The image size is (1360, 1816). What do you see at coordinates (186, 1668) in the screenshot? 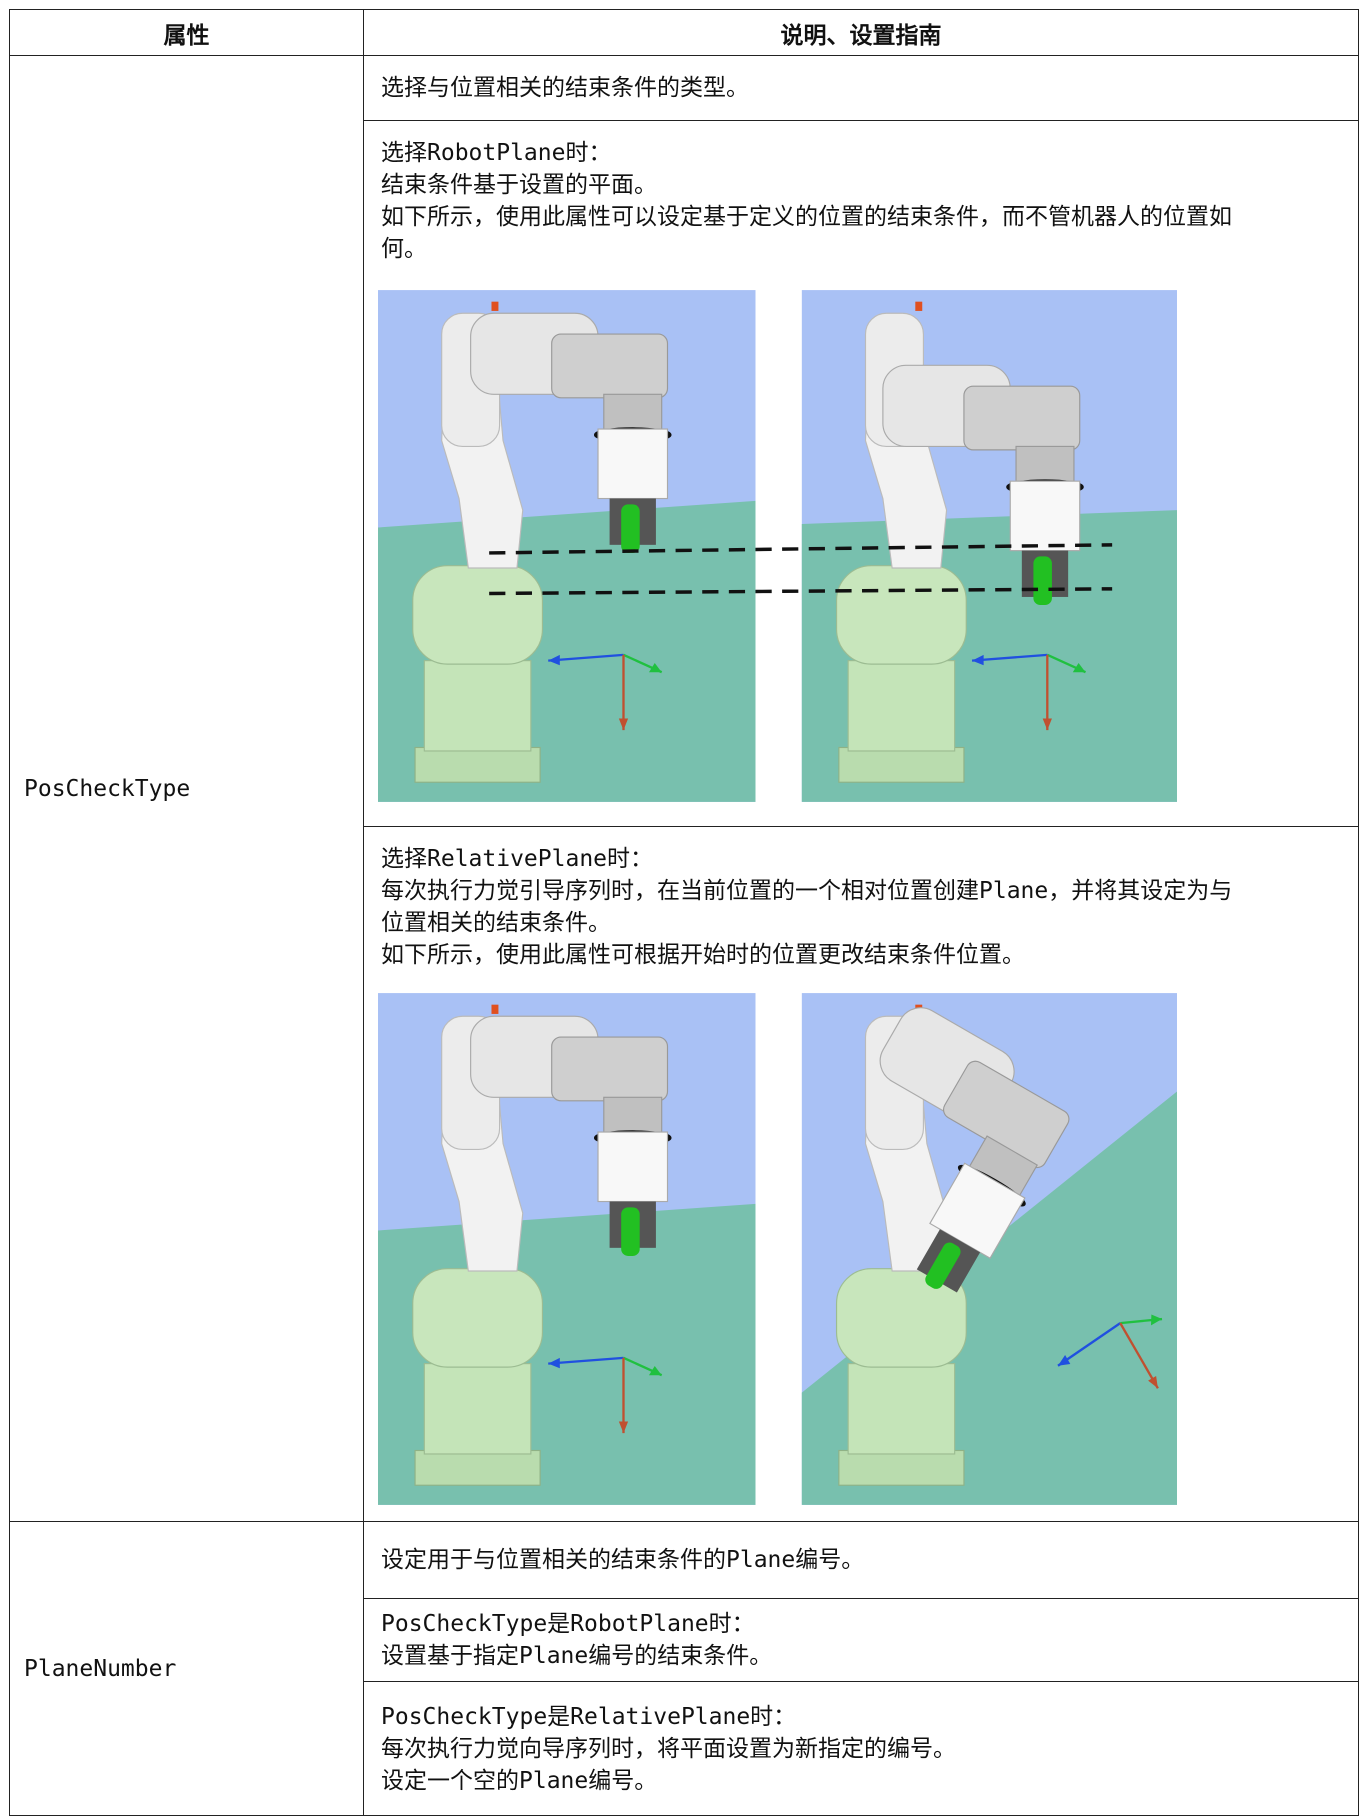
I see `property-cell: PlaneNumber` at bounding box center [186, 1668].